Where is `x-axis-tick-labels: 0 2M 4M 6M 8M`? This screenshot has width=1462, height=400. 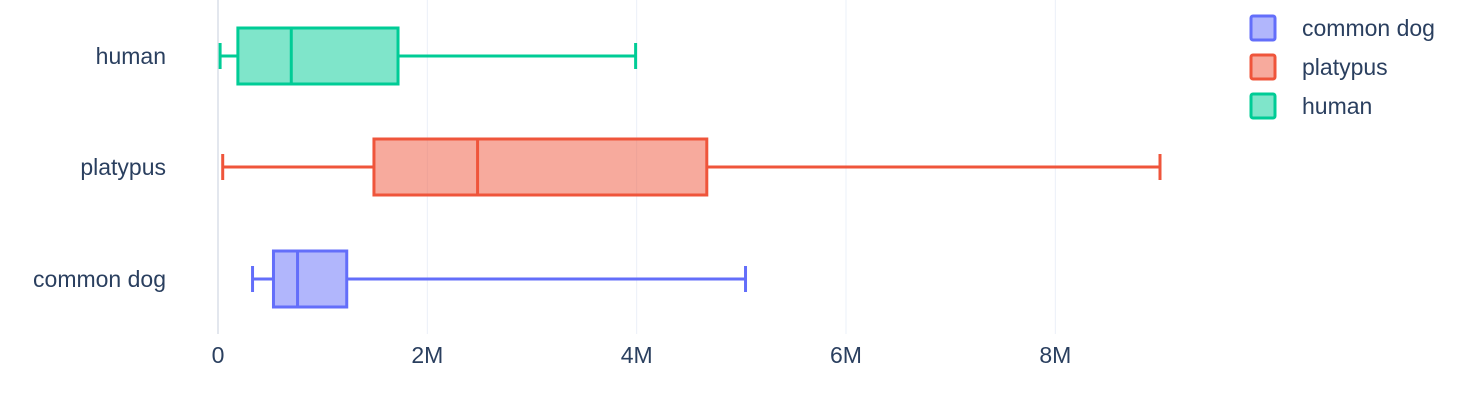 x-axis-tick-labels: 0 2M 4M 6M 8M is located at coordinates (642, 355).